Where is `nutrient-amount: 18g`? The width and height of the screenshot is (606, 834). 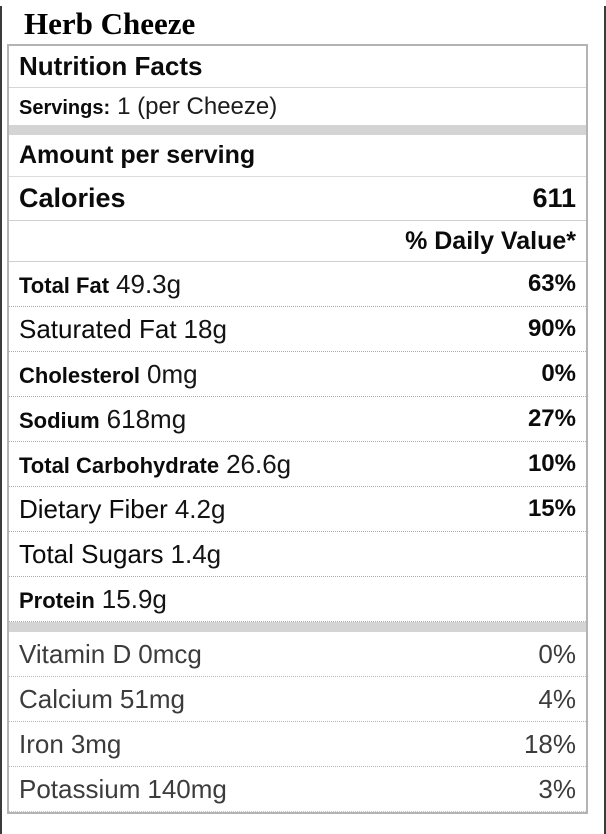 nutrient-amount: 18g is located at coordinates (205, 328).